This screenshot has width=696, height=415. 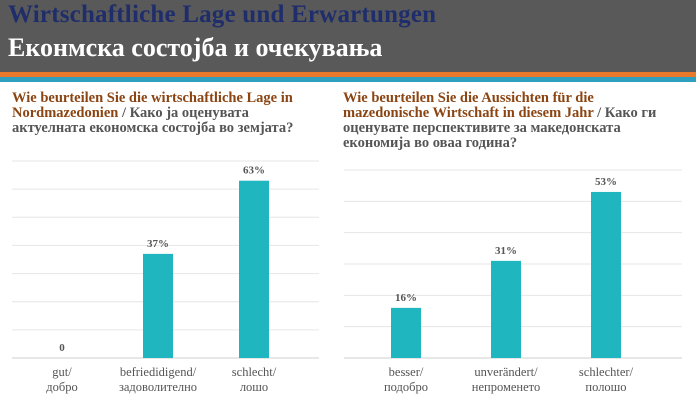 What do you see at coordinates (158, 387) in the screenshot?
I see `category-label: задоволително` at bounding box center [158, 387].